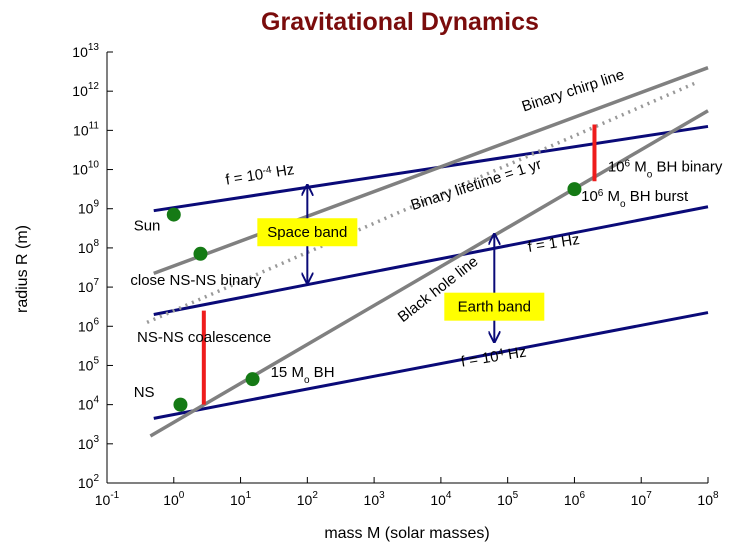 Image resolution: width=744 pixels, height=546 pixels. Describe the element at coordinates (501, 352) in the screenshot. I see `label-f-1e4-part-1: 4` at that location.